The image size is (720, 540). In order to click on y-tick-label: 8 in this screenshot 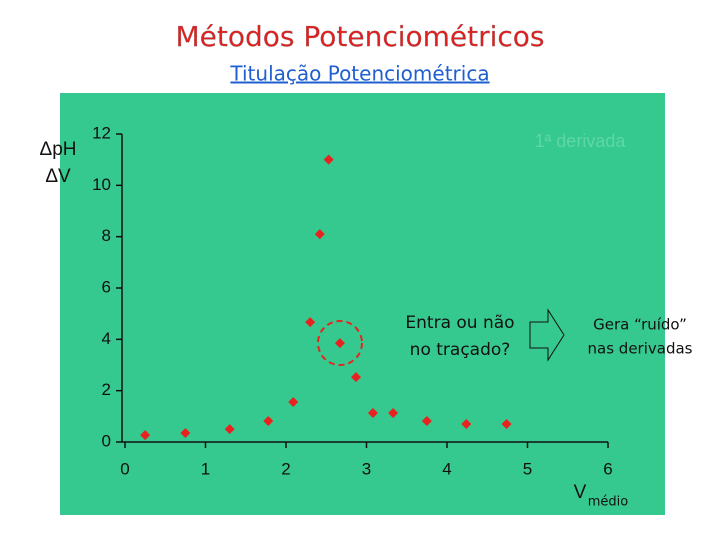, I will do `click(106, 235)`.